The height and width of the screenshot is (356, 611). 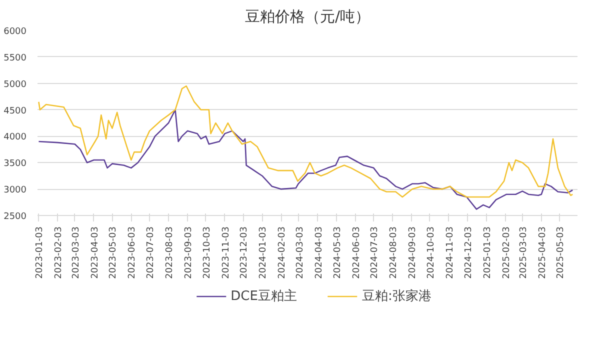 I want to click on x-tick-label: 2023-06-03, so click(x=133, y=252).